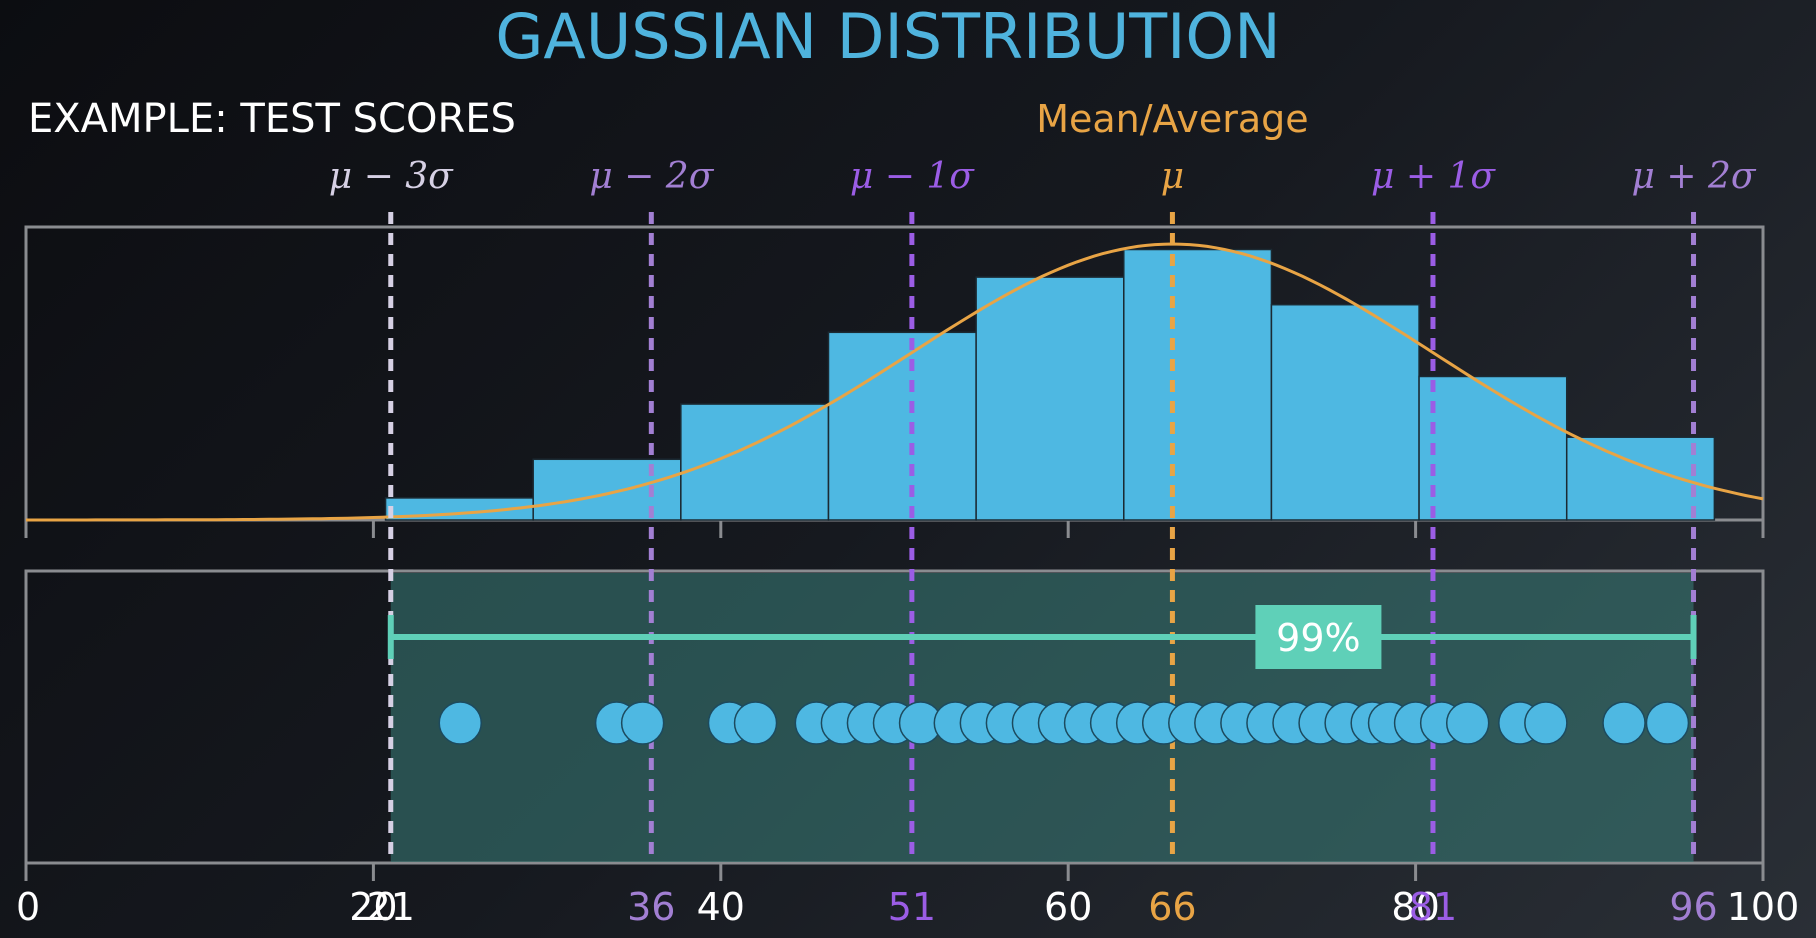 The image size is (1816, 938). What do you see at coordinates (1433, 907) in the screenshot?
I see `x-axis-label: 81` at bounding box center [1433, 907].